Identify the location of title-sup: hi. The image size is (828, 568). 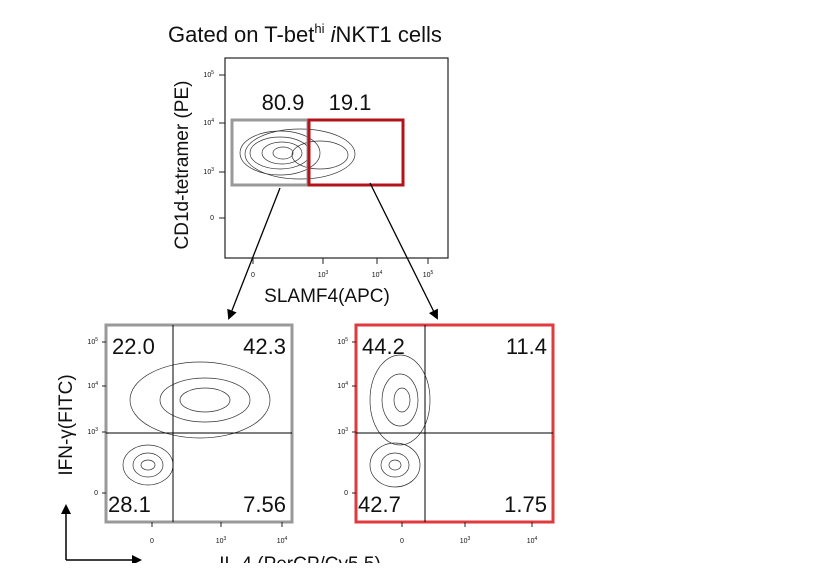
(319, 28).